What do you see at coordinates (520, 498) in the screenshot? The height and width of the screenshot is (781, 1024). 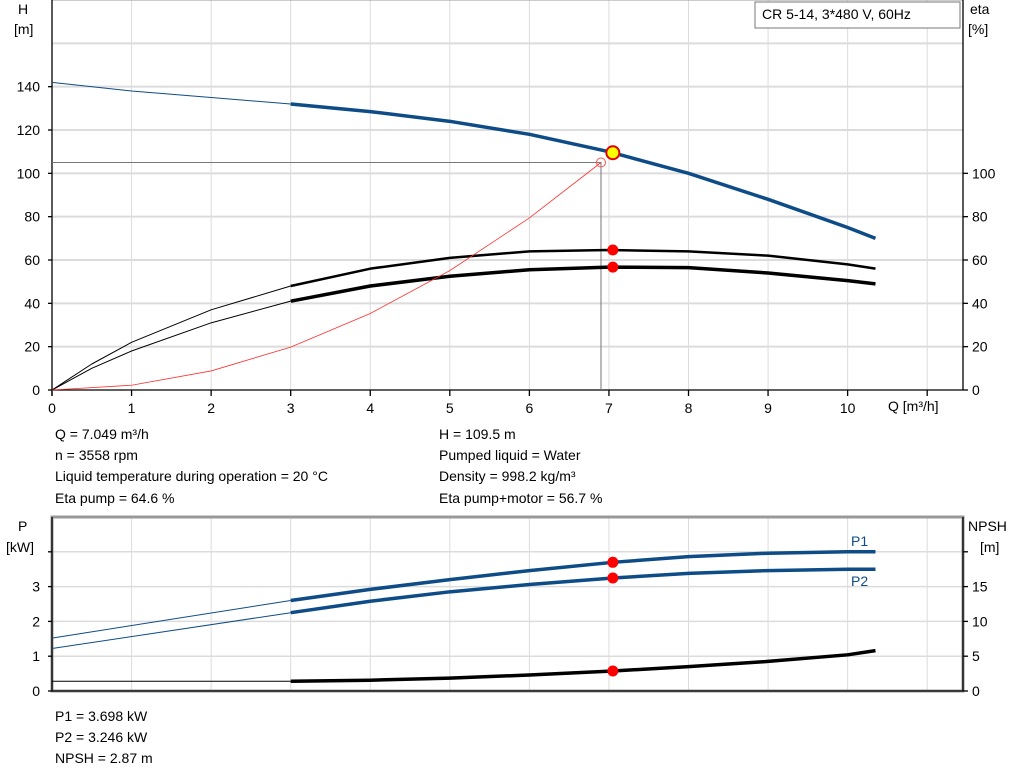 I see `info-eta-total: Eta pump+motor = 56.7 %` at bounding box center [520, 498].